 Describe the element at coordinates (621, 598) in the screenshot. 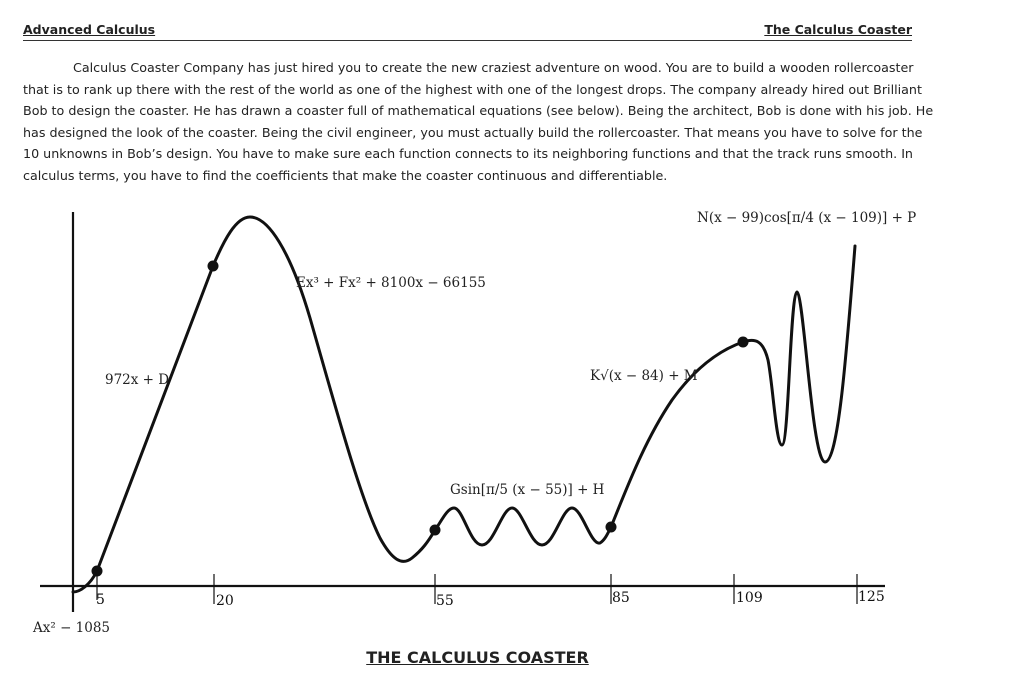

I see `tick-label-85: 85` at that location.